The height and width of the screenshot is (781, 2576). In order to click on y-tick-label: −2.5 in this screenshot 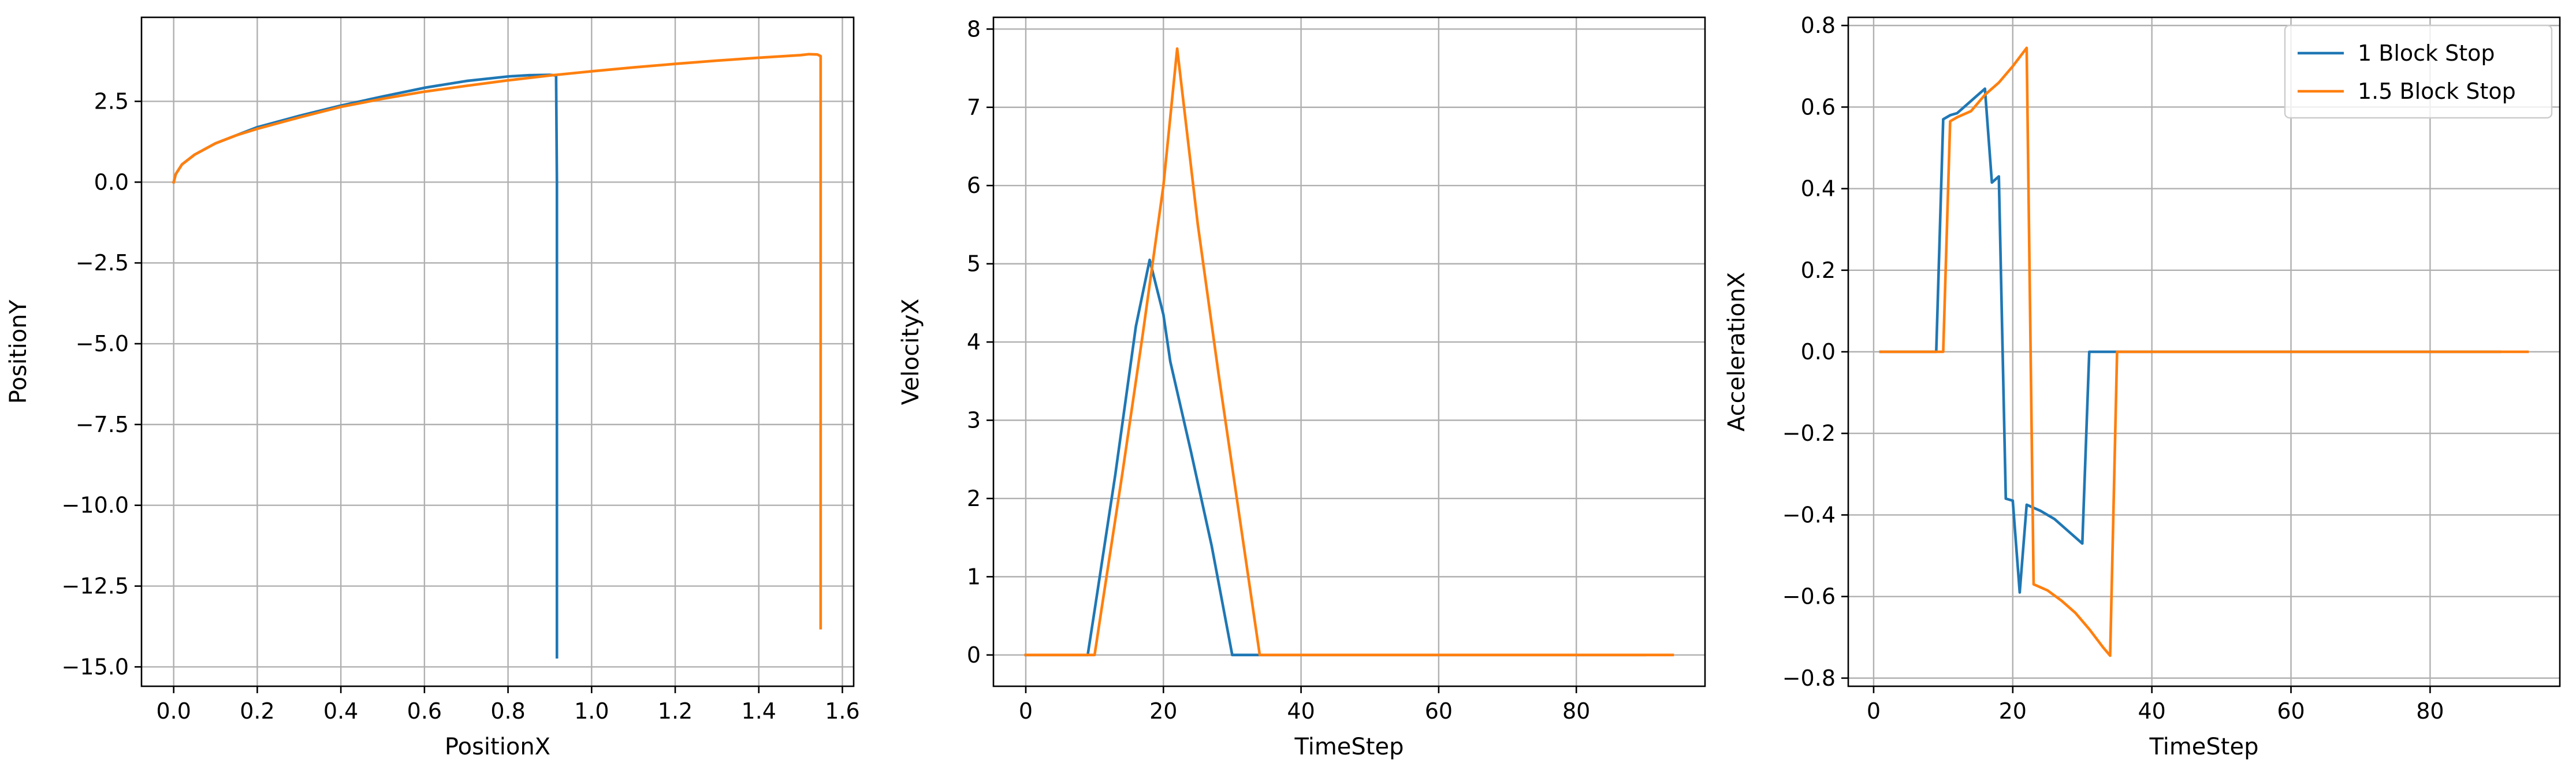, I will do `click(102, 263)`.